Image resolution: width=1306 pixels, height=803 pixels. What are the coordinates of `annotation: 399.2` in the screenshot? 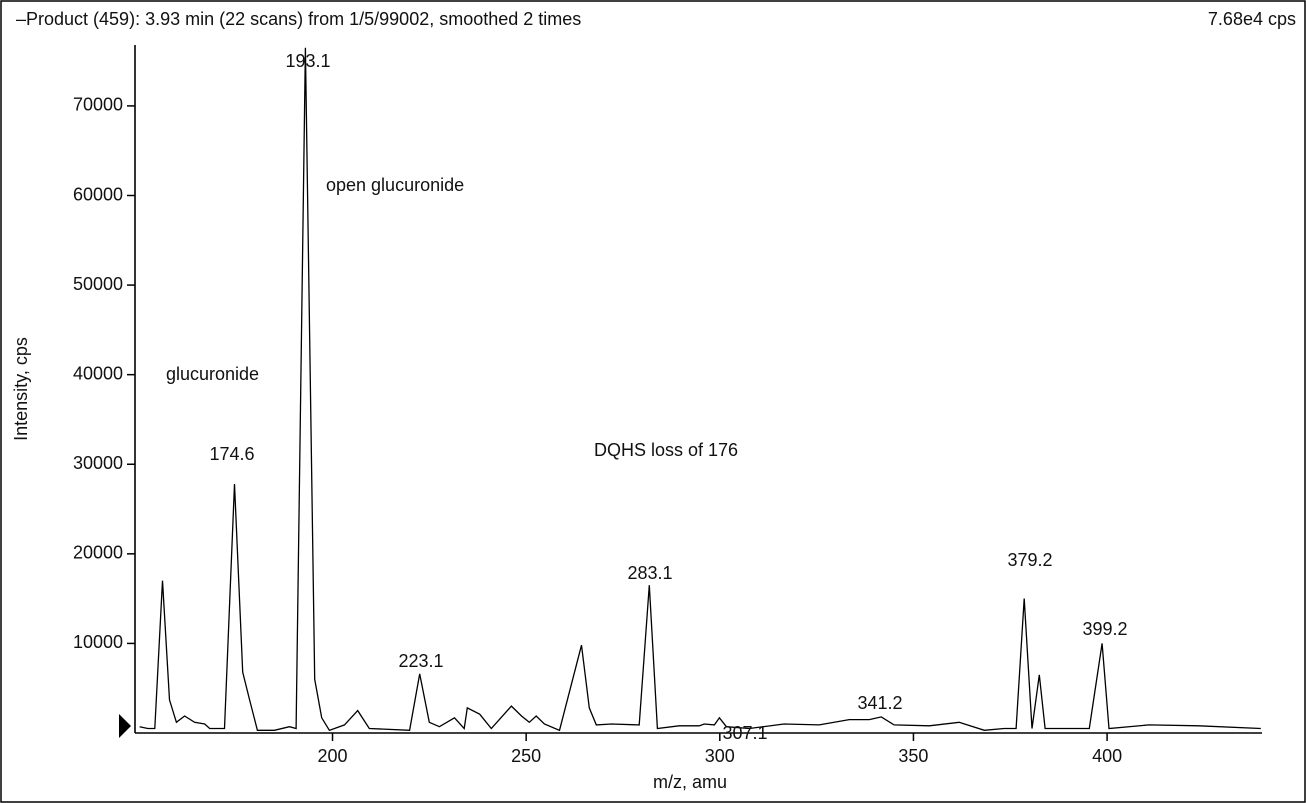 It's located at (1104, 629).